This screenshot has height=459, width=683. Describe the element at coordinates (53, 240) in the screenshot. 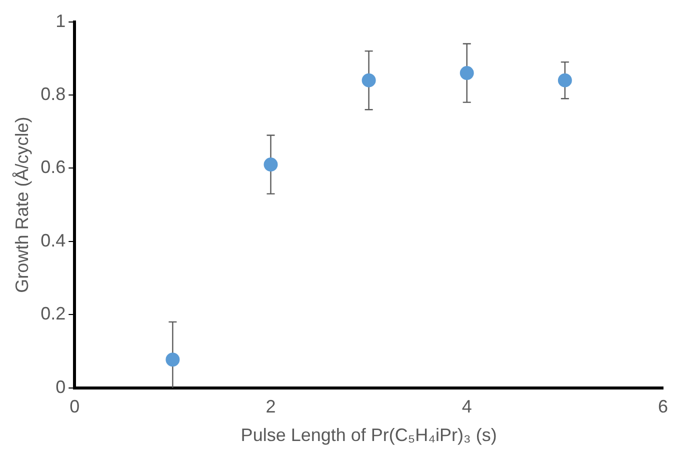

I see `y-tick-label: 0.4` at that location.